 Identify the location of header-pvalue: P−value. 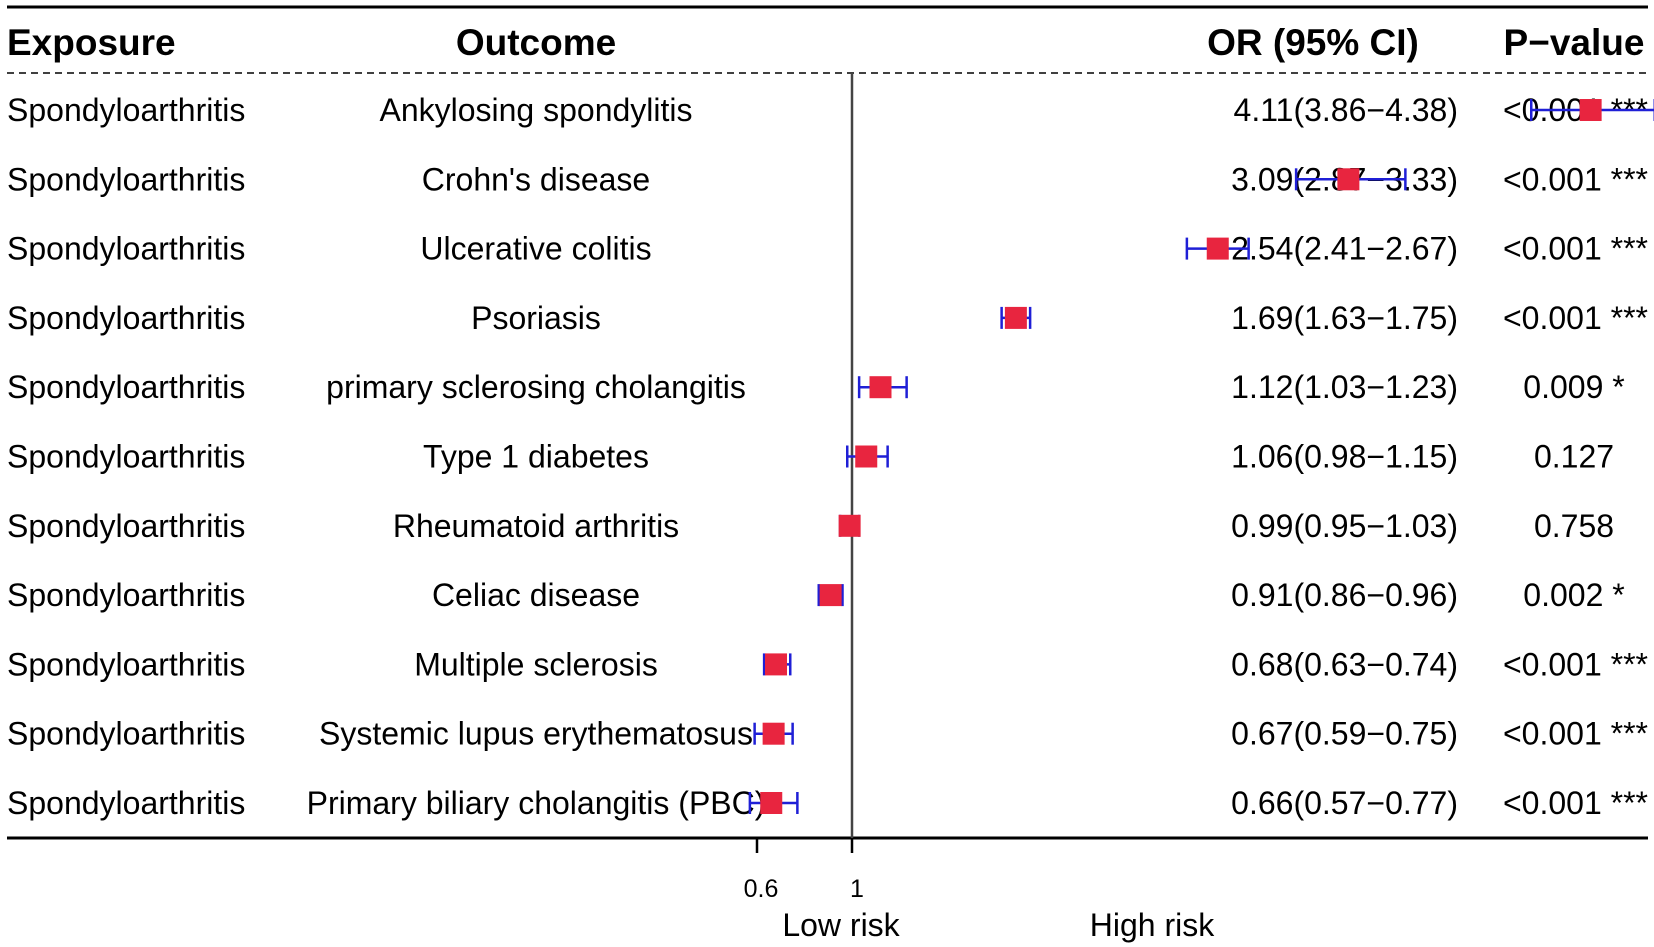
(1574, 42).